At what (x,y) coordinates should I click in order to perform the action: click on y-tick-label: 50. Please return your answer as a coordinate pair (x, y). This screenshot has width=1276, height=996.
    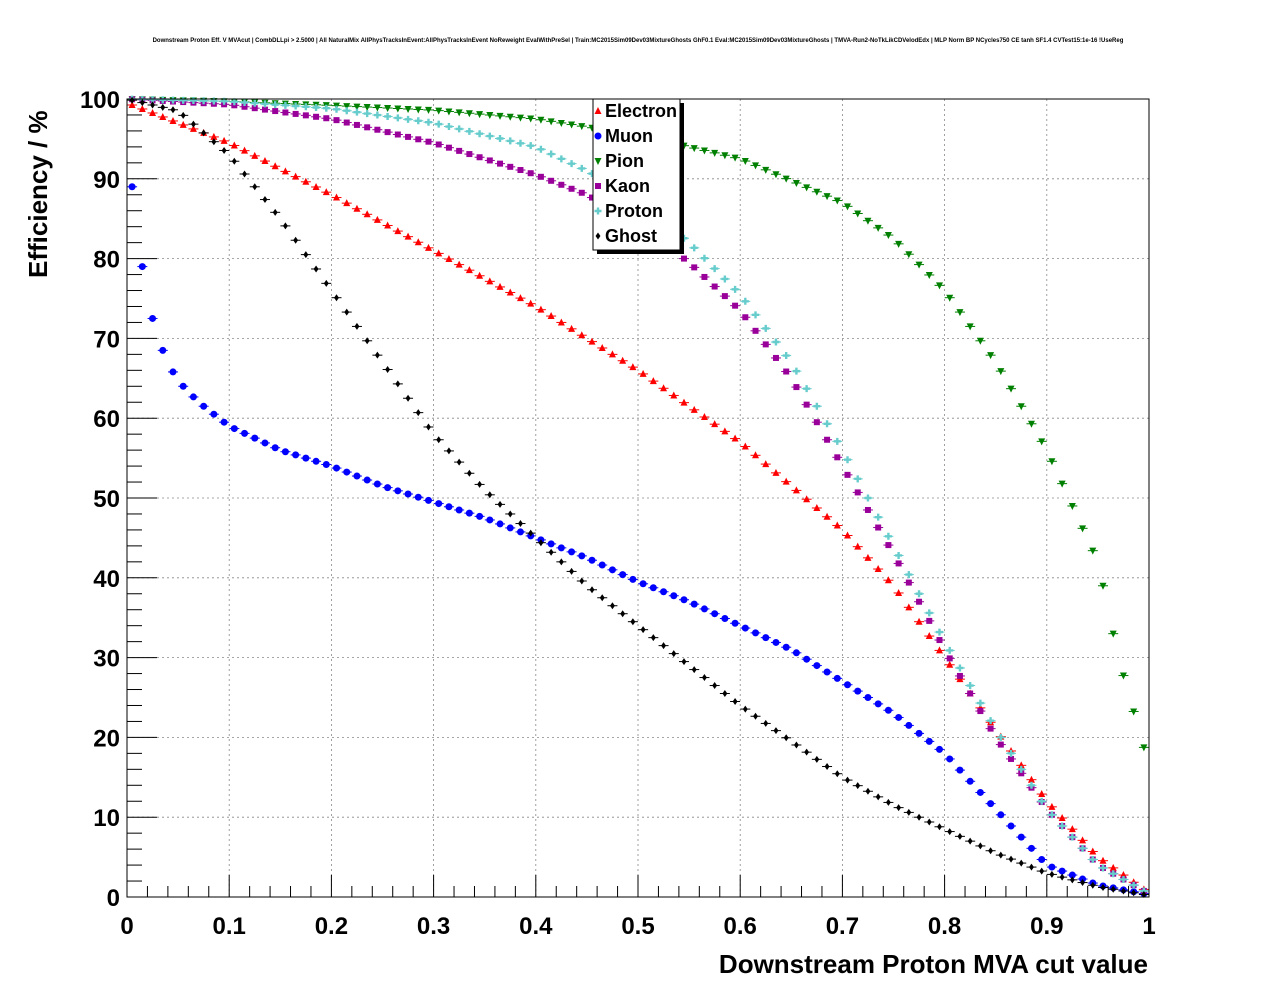
    Looking at the image, I should click on (106, 499).